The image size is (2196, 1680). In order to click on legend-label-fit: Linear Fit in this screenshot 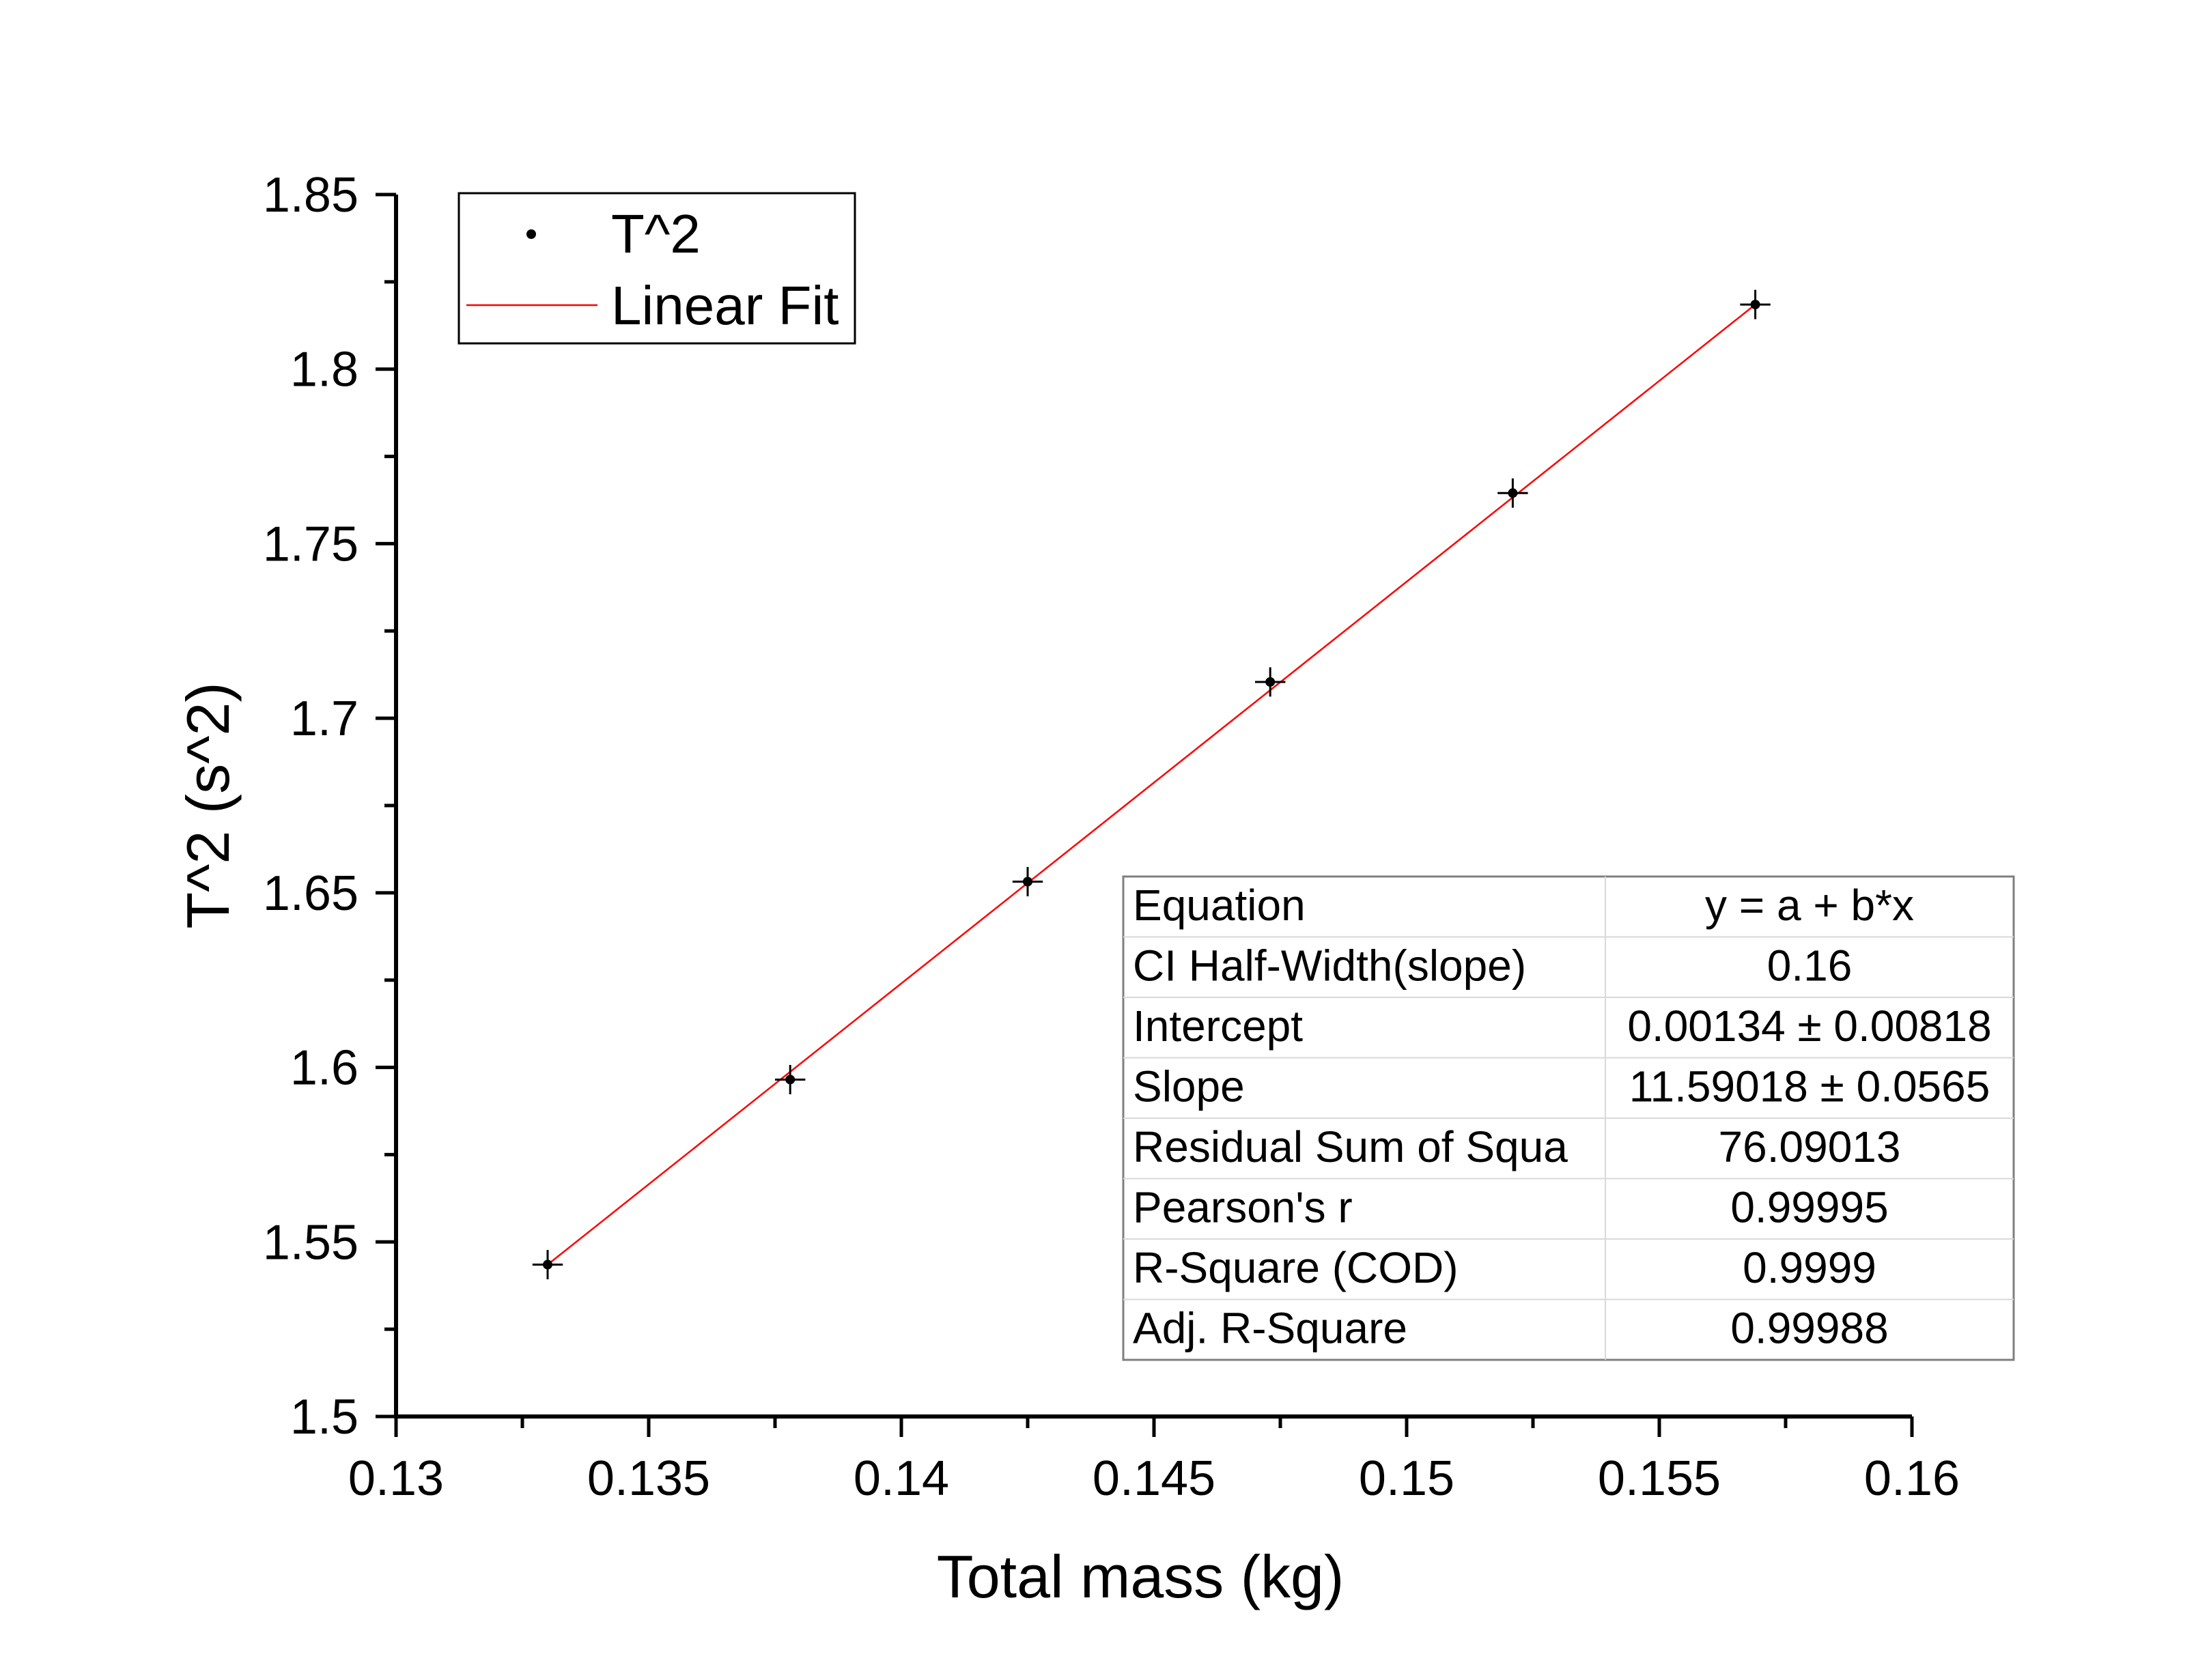, I will do `click(725, 305)`.